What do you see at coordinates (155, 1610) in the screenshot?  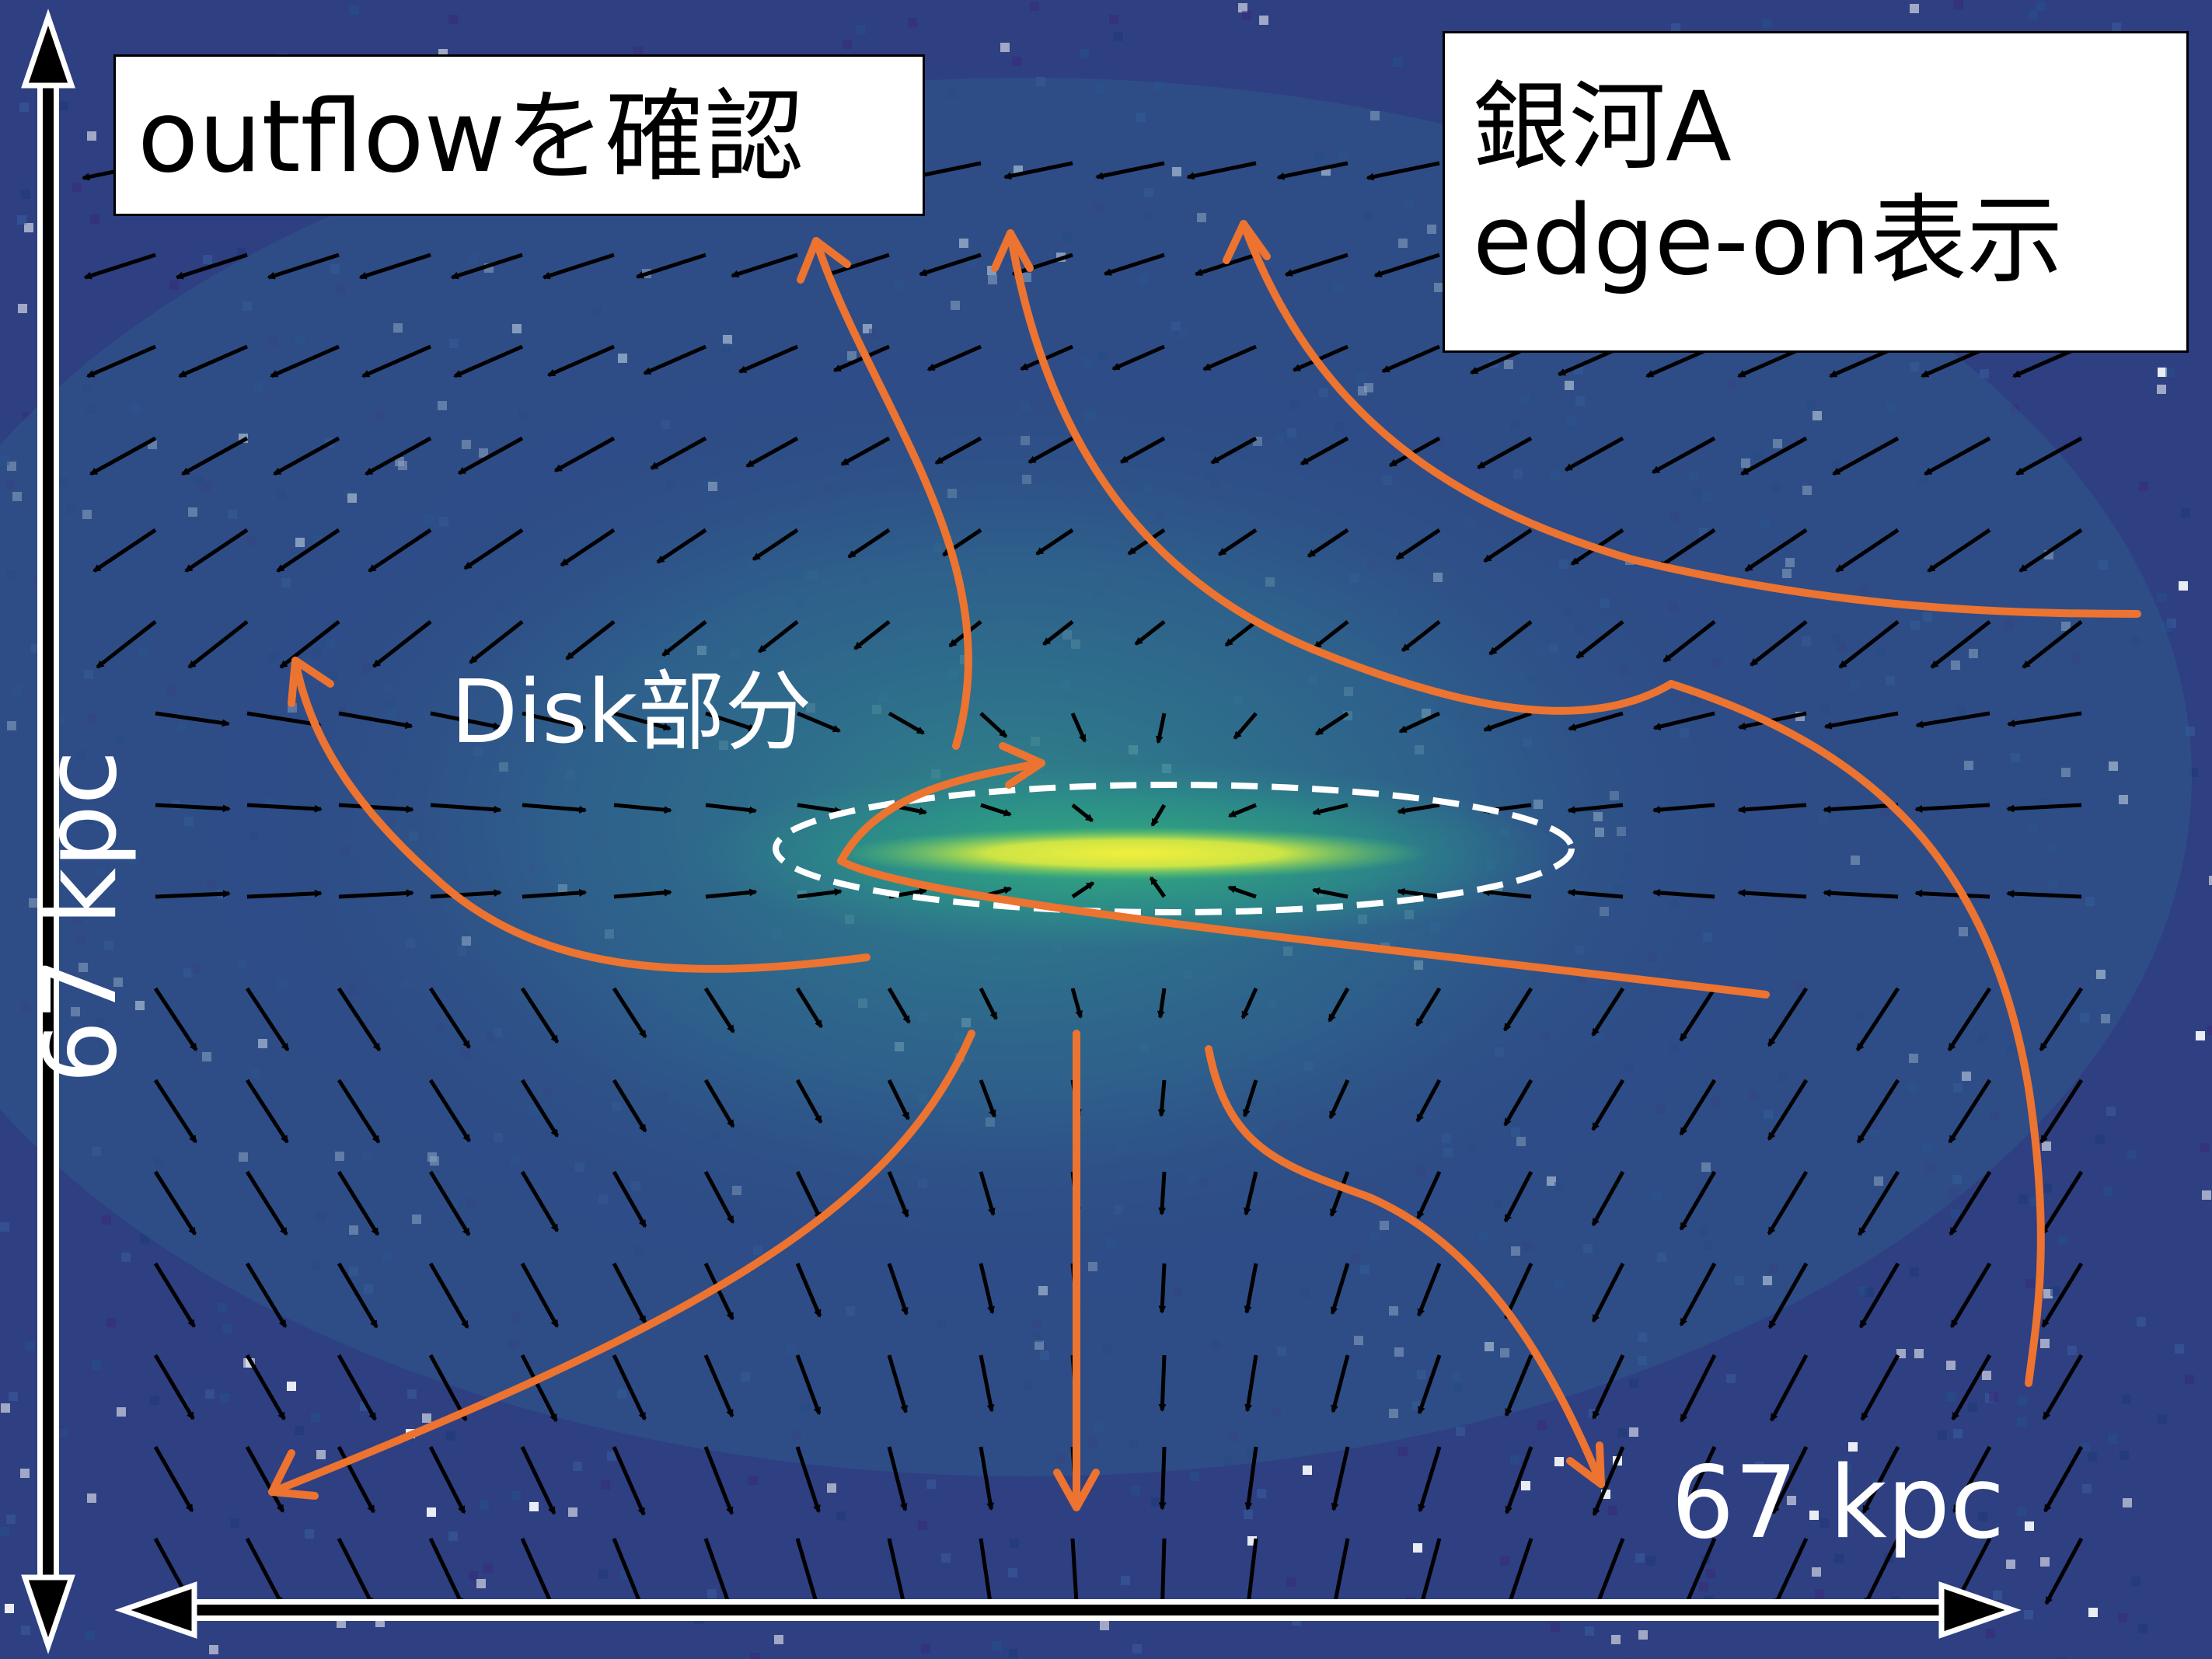 I see `double-headed-scale-arrow-icon` at bounding box center [155, 1610].